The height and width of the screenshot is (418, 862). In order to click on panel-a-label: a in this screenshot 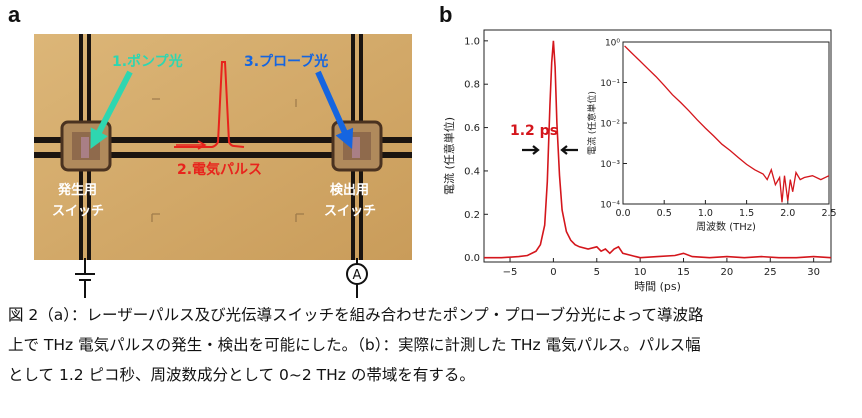, I will do `click(14, 14)`.